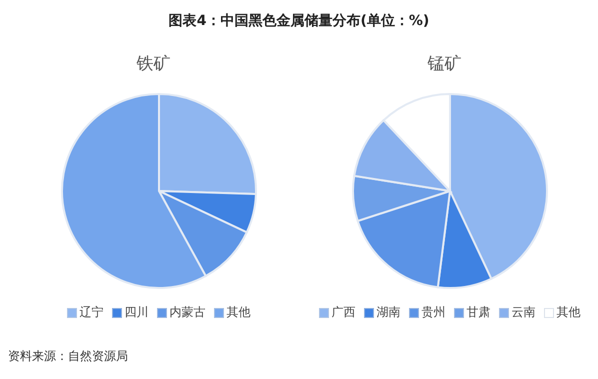 This screenshot has height=379, width=598. Describe the element at coordinates (153, 64) in the screenshot. I see `chart-title: 铁矿` at that location.